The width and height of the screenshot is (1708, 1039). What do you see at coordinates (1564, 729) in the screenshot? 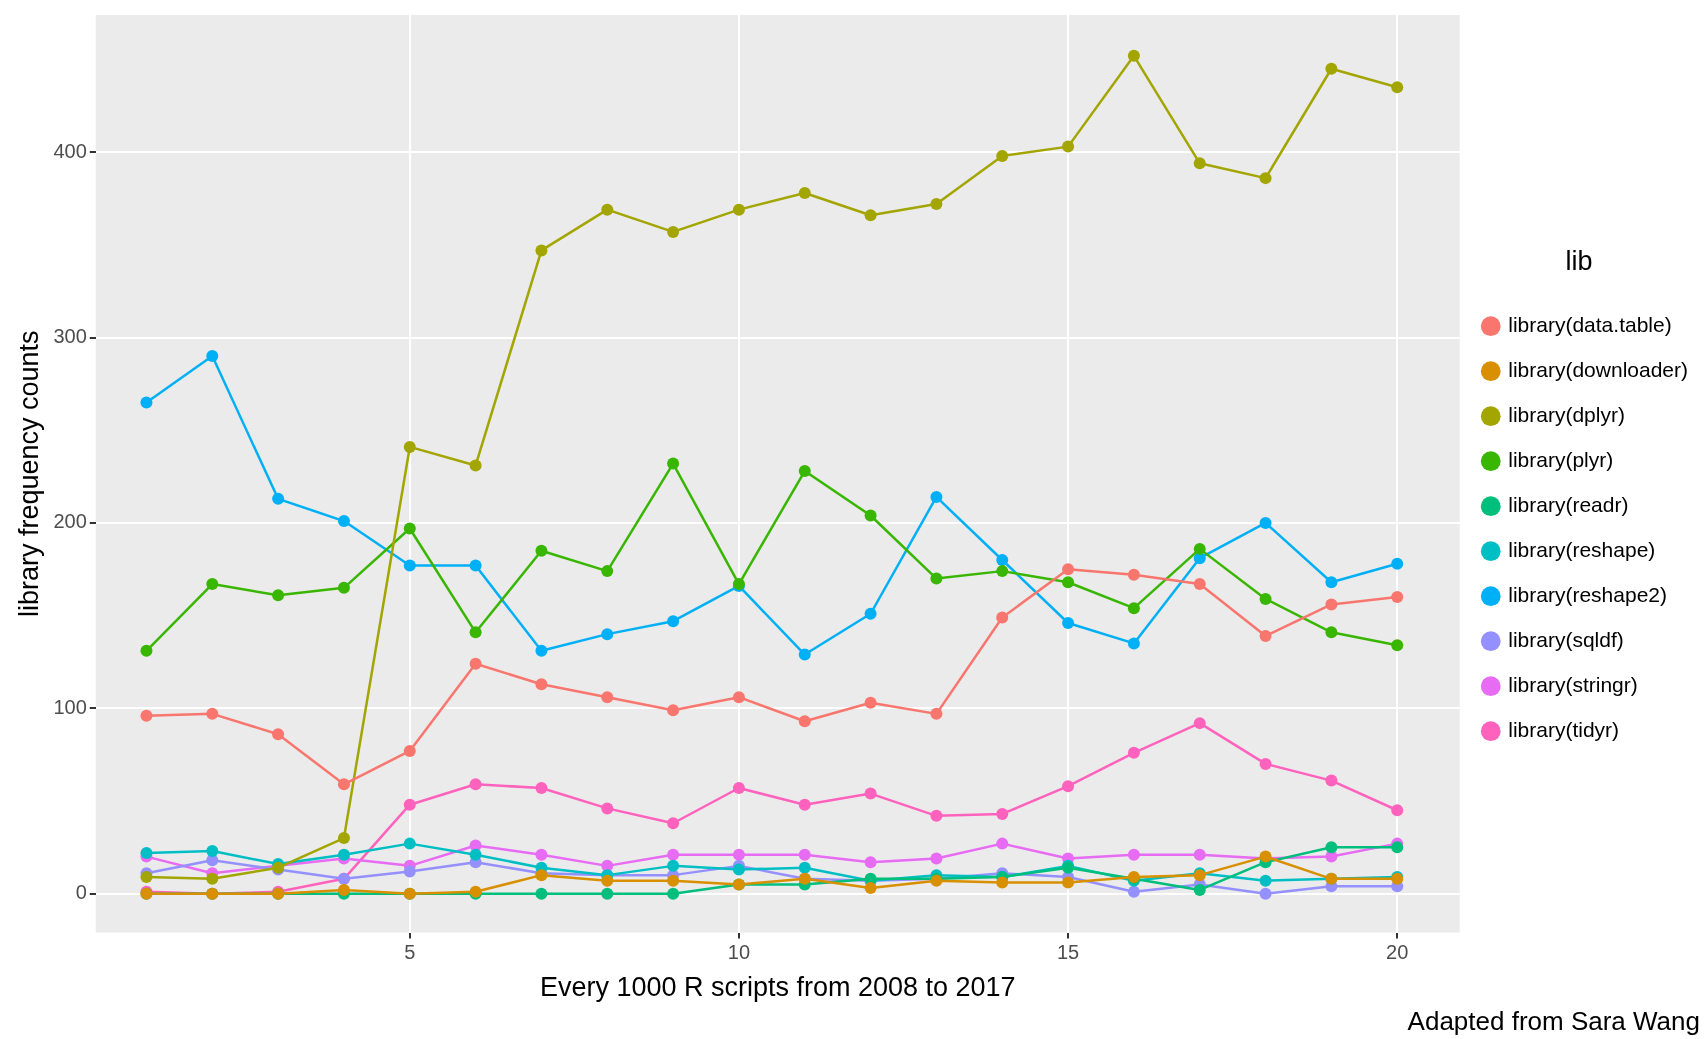
I see `legend-label: library(tidyr)` at bounding box center [1564, 729].